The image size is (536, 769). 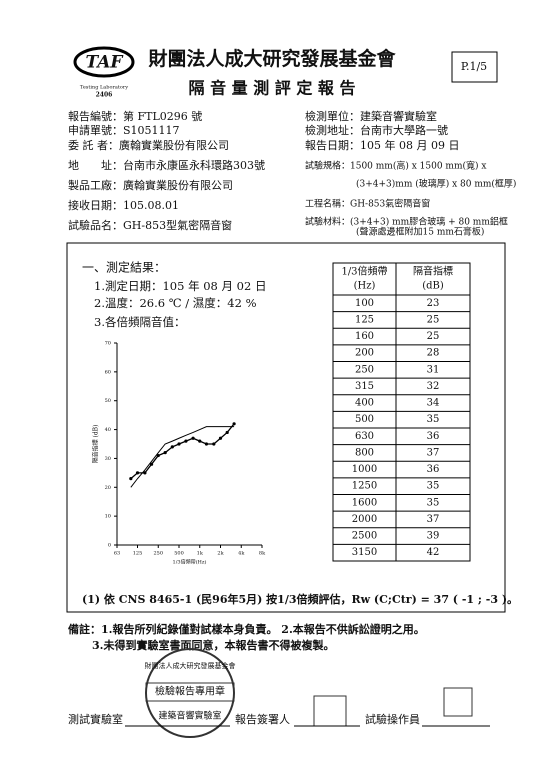 I want to click on page-box, so click(x=474, y=67).